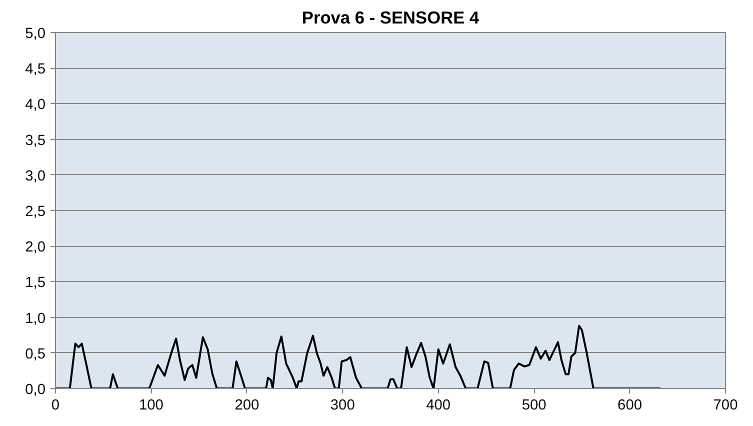 The width and height of the screenshot is (753, 426). What do you see at coordinates (35, 140) in the screenshot?
I see `y-tick-label: 3,5` at bounding box center [35, 140].